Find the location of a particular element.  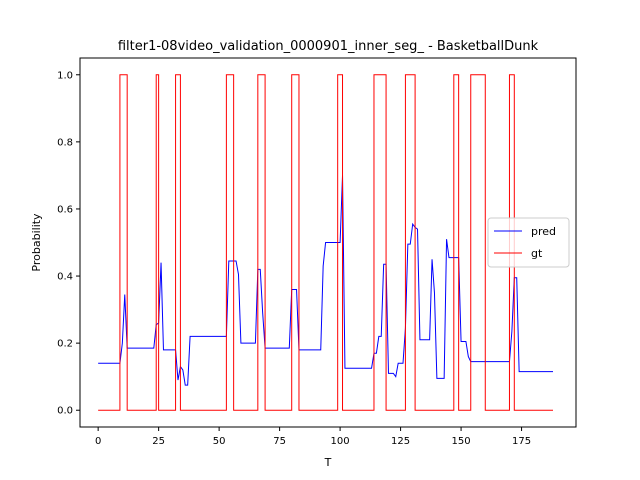

x-axis-label: T is located at coordinates (328, 462).